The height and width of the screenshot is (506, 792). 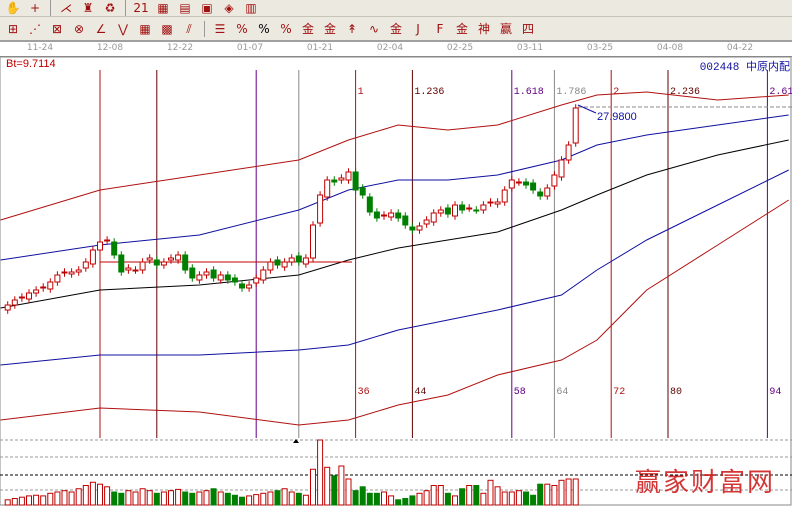 I want to click on hand-icon: ✋, so click(x=13, y=8).